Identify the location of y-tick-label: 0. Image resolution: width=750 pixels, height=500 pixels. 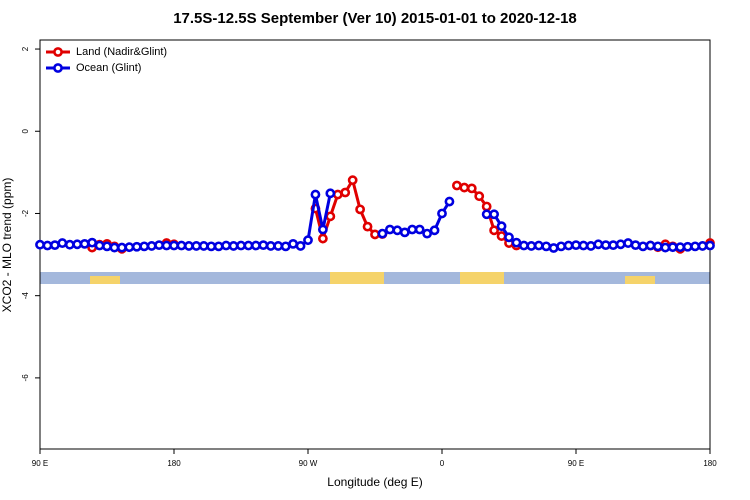
(25, 130).